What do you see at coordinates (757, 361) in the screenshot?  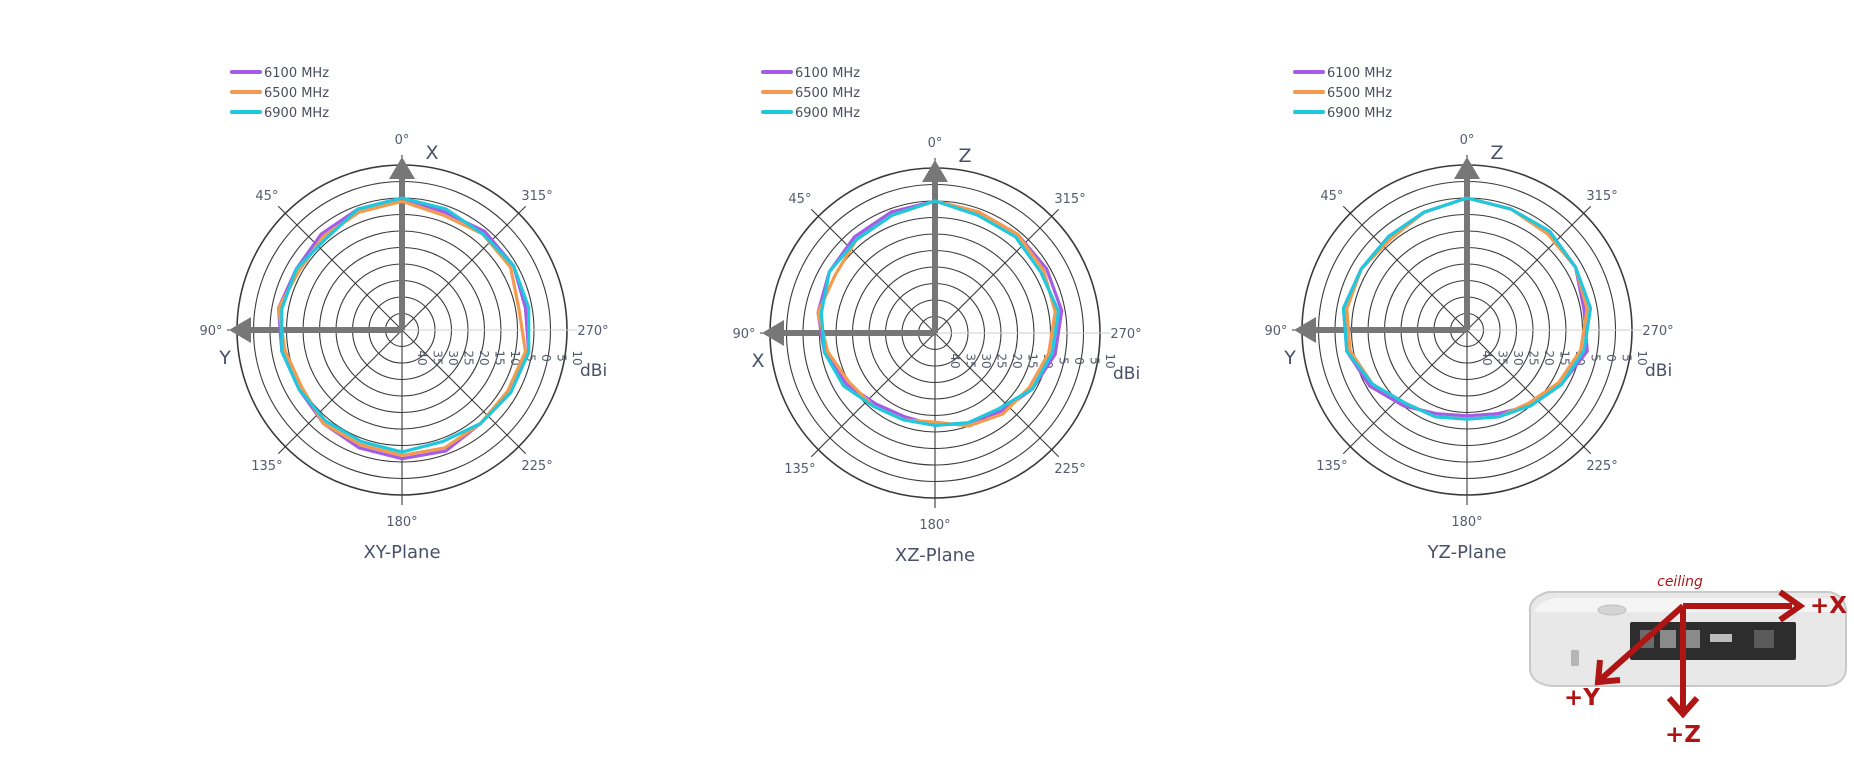 I see `axis-letter-left: X` at bounding box center [757, 361].